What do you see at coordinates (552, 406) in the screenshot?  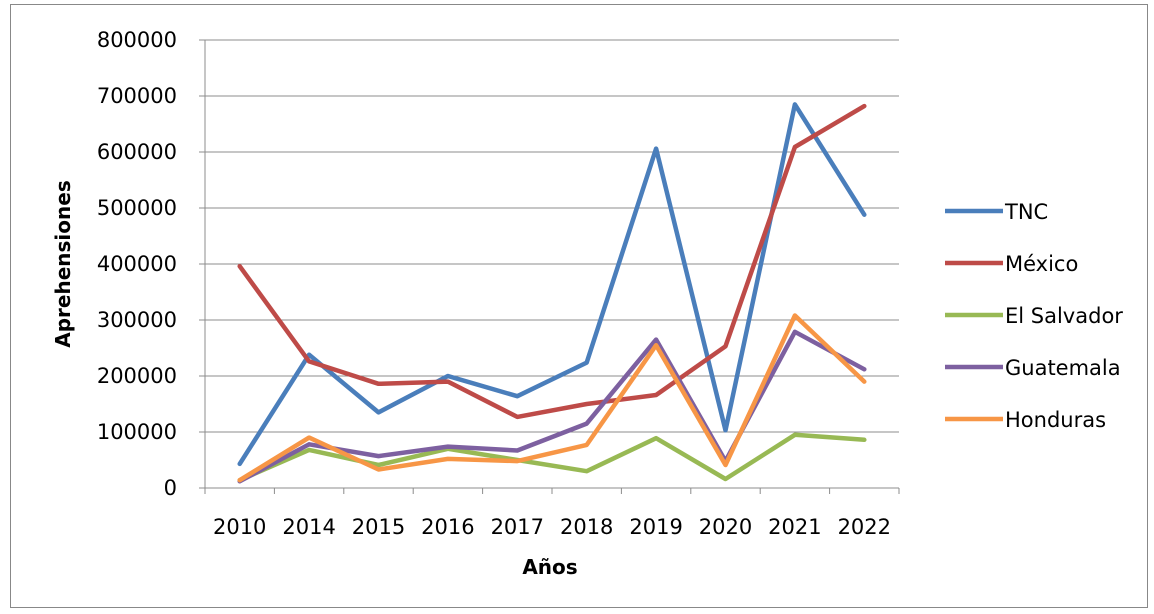 I see `series-line-guatemala` at bounding box center [552, 406].